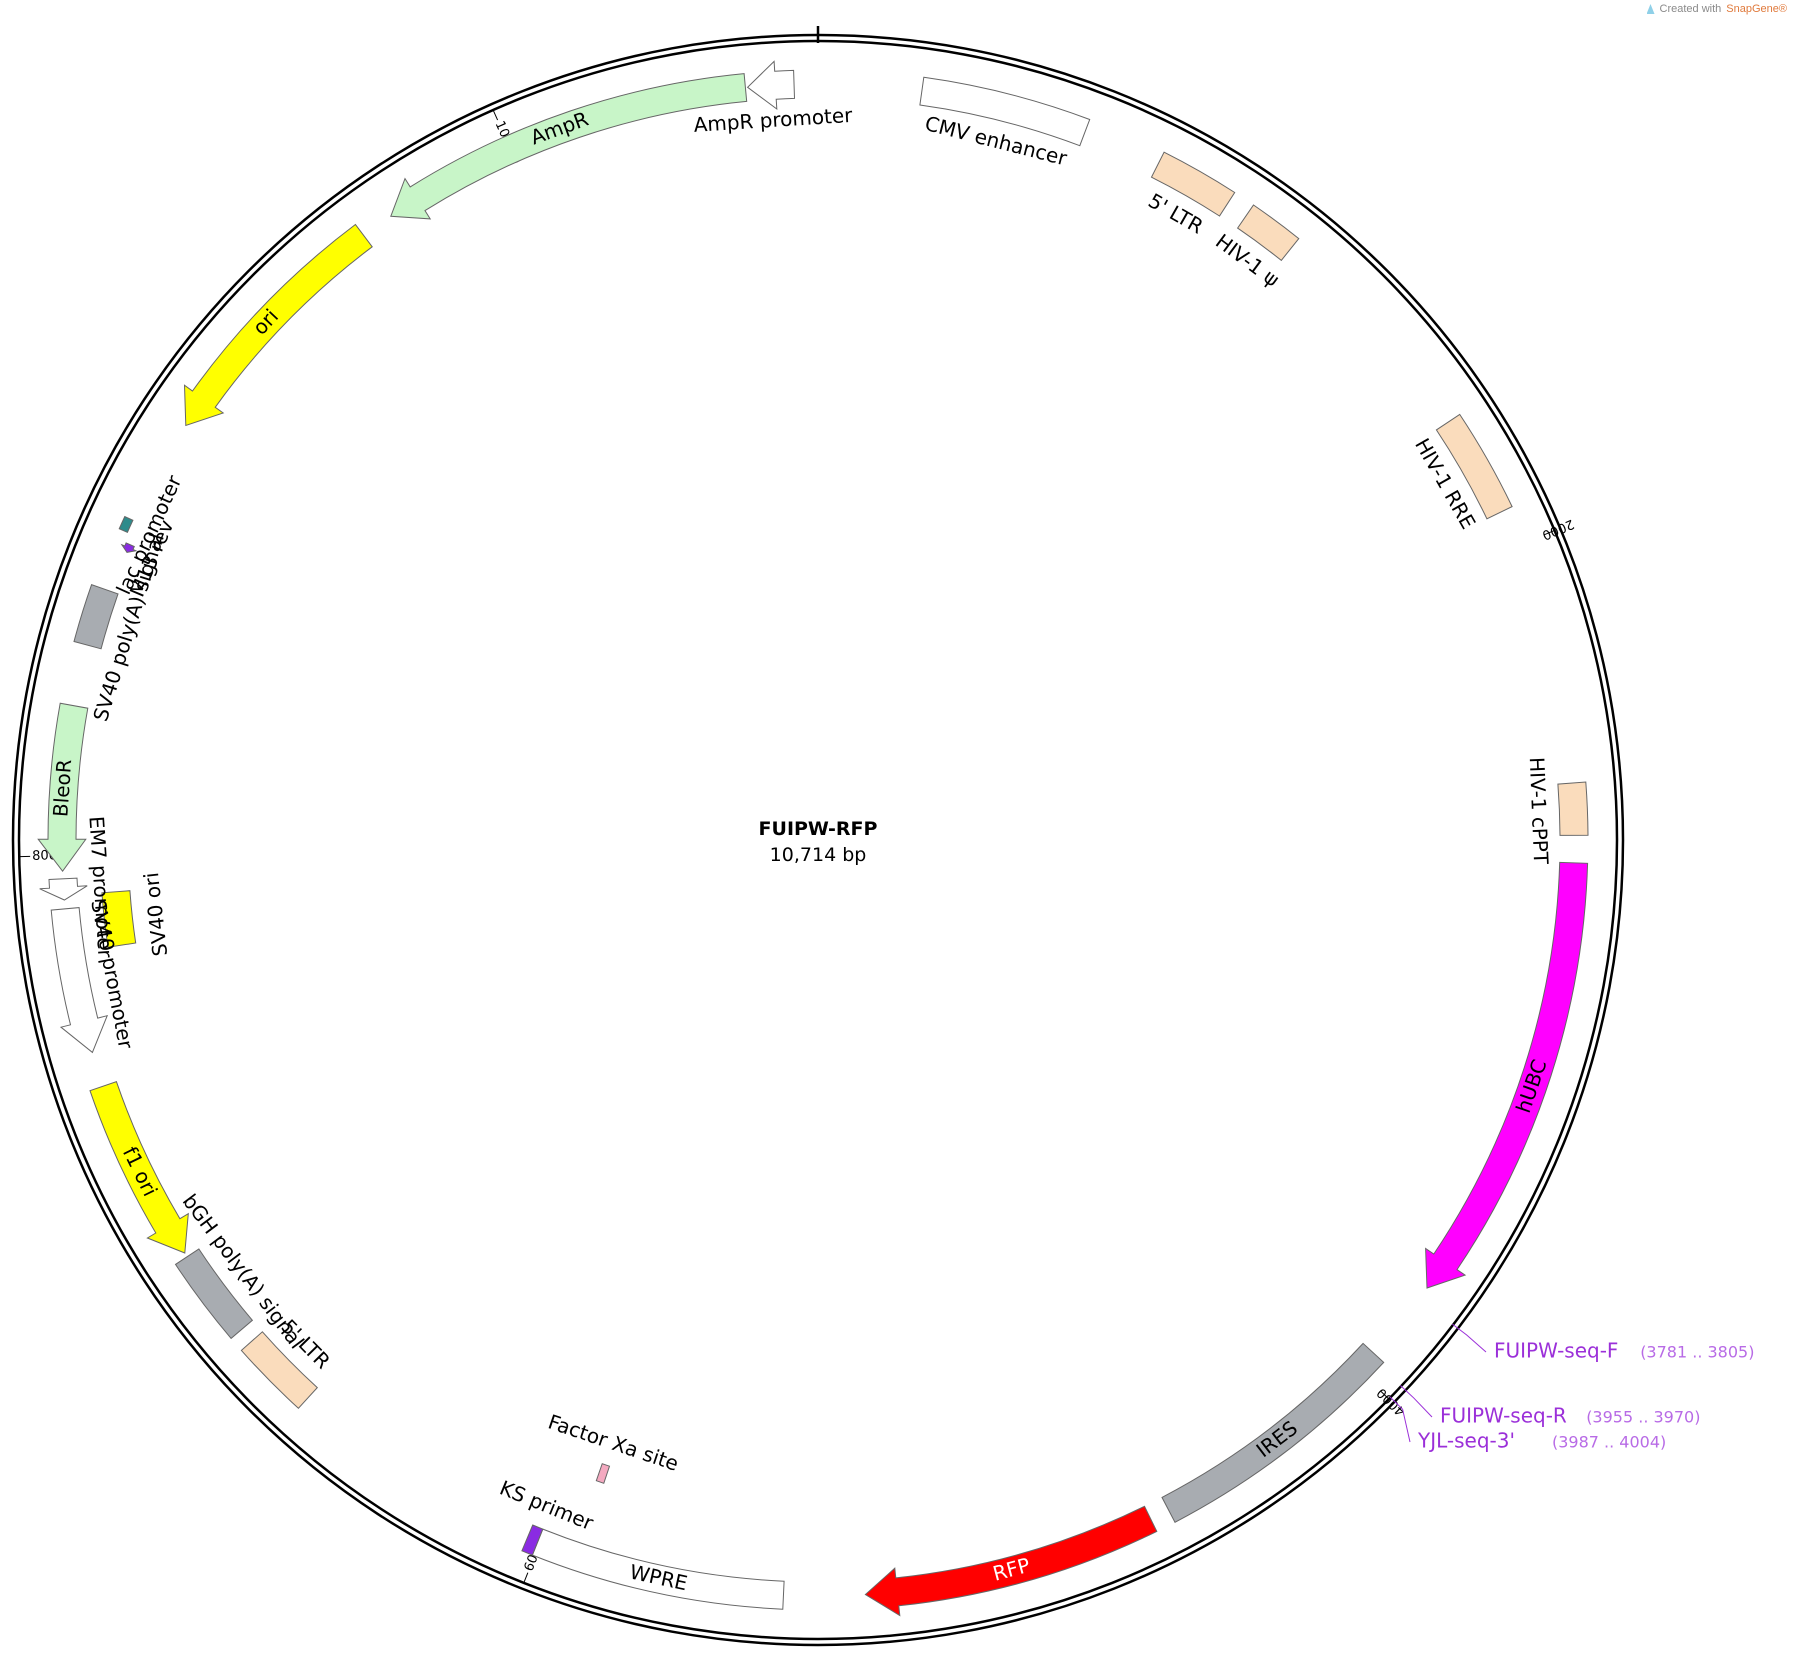 This screenshot has height=1668, width=1811. I want to click on bleor-label: BleoR, so click(62, 787).